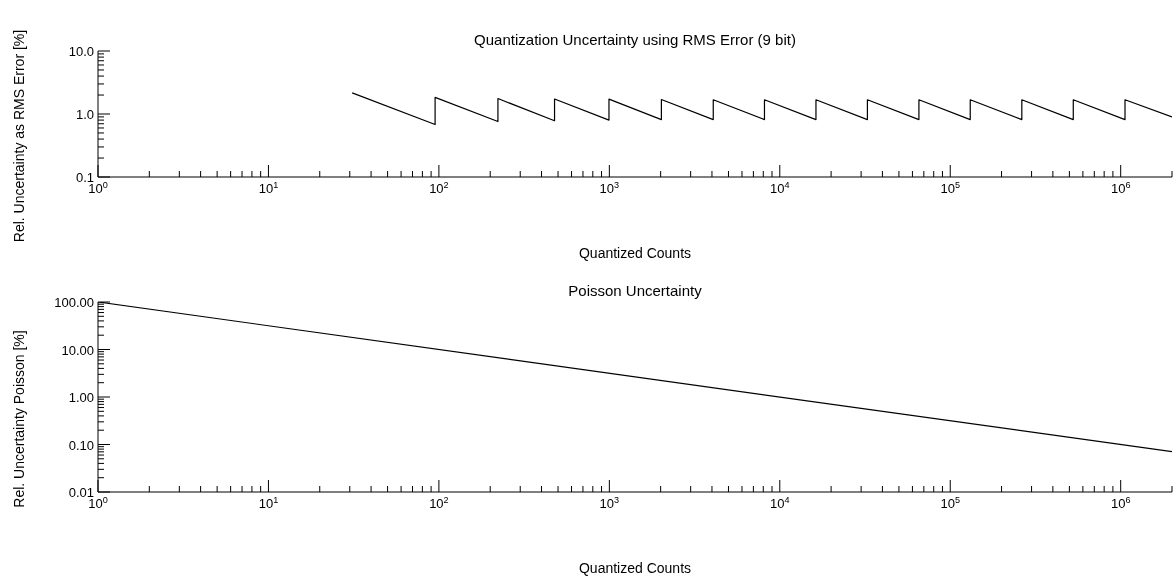 This screenshot has width=1175, height=580. Describe the element at coordinates (84, 177) in the screenshot. I see `y-tick-label: 0.1` at that location.